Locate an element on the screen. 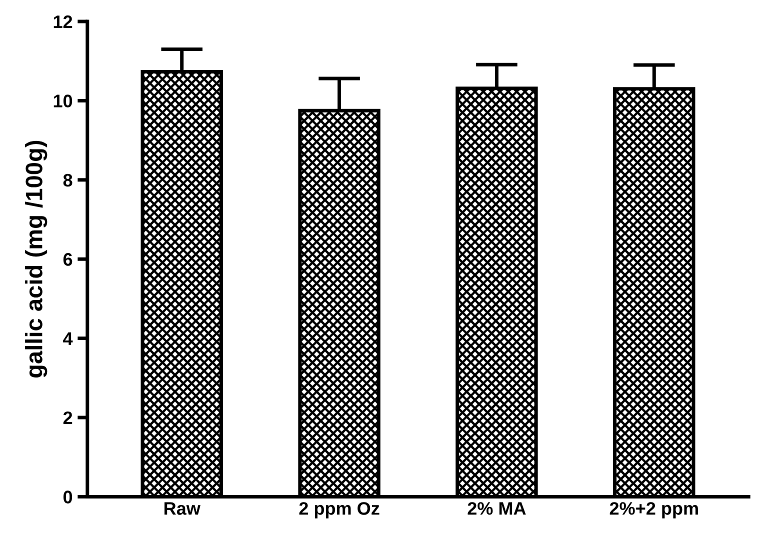  y-tick-label: 4 is located at coordinates (68, 338).